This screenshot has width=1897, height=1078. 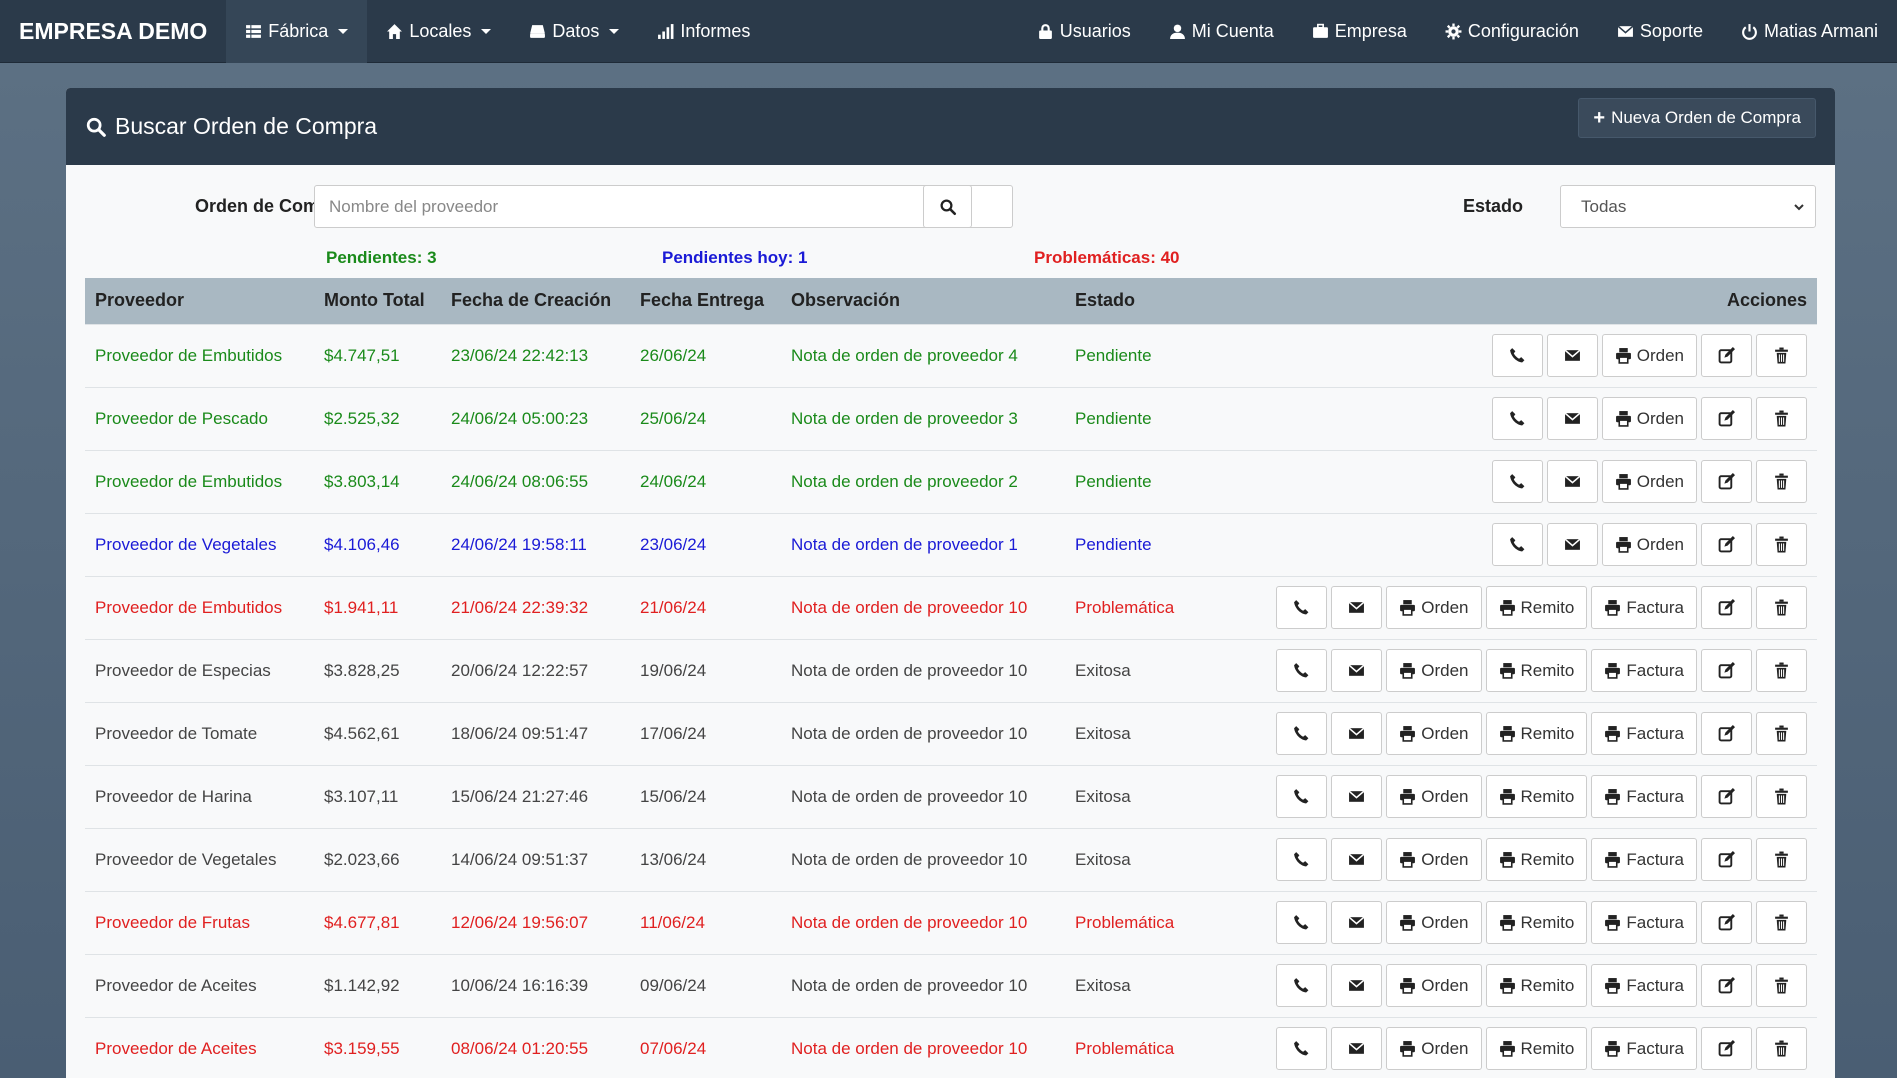 What do you see at coordinates (1688, 206) in the screenshot?
I see `estado-select: Todas` at bounding box center [1688, 206].